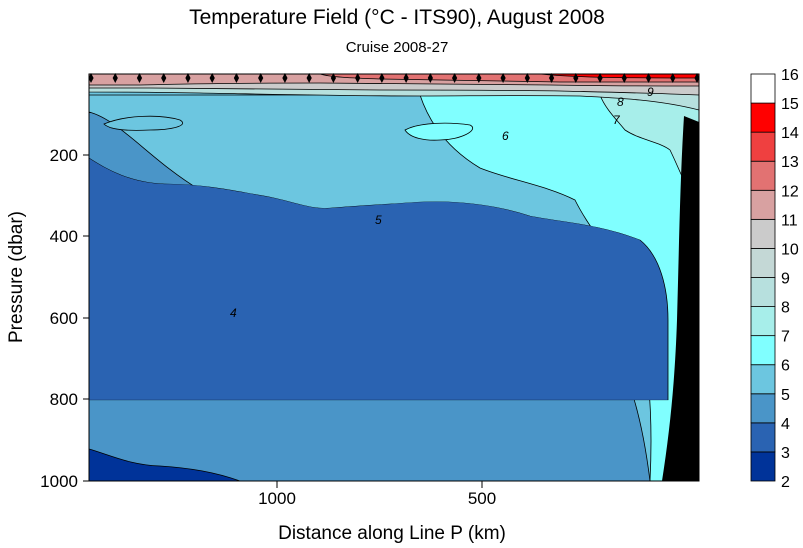 The height and width of the screenshot is (548, 803). I want to click on eddy-feature-left, so click(143, 123).